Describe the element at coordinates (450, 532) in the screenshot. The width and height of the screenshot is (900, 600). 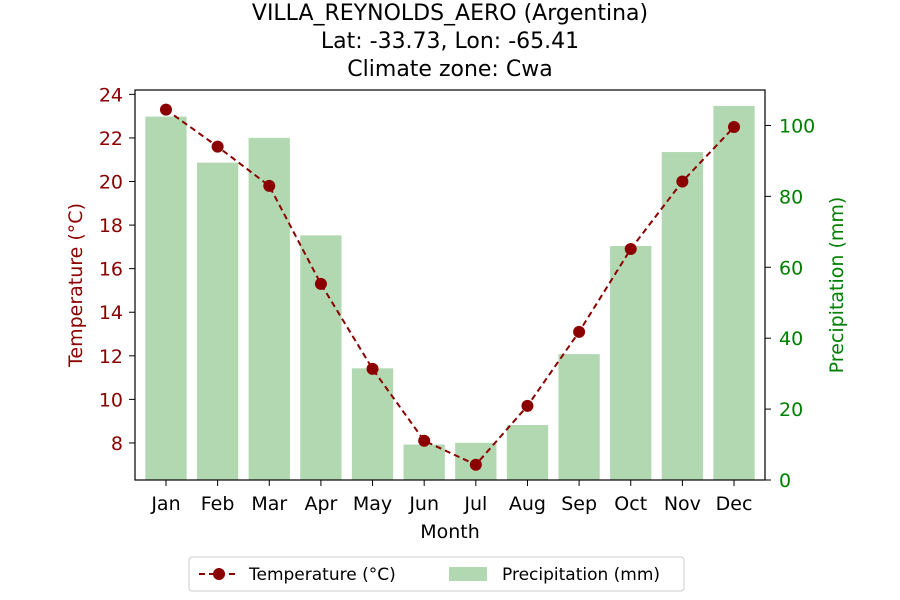
I see `x-axis-label: Month` at that location.